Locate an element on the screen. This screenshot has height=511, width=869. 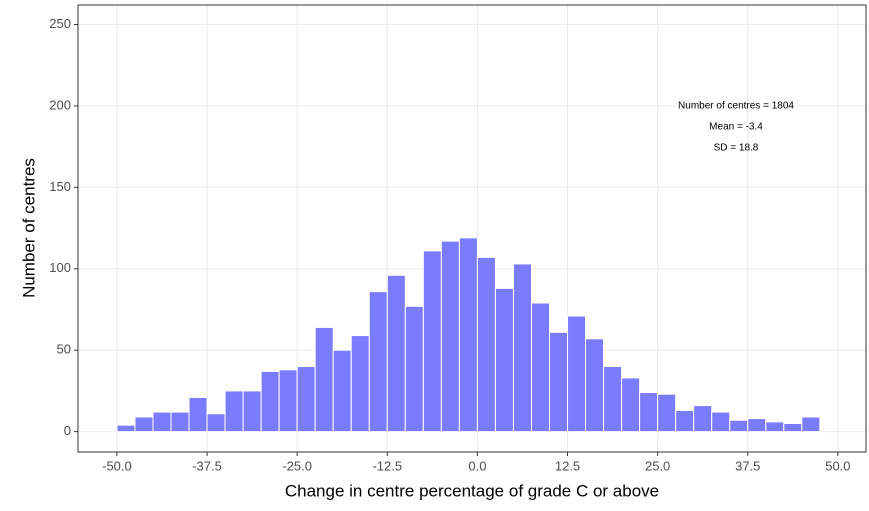
y-tick-label: 150 is located at coordinates (60, 186).